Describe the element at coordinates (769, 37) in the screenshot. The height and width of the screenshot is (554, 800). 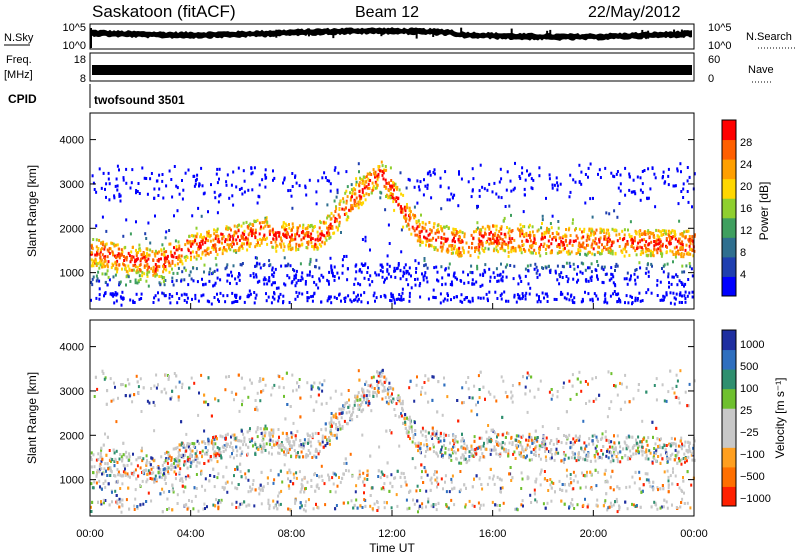
I see `noise-search-label: N.Search` at that location.